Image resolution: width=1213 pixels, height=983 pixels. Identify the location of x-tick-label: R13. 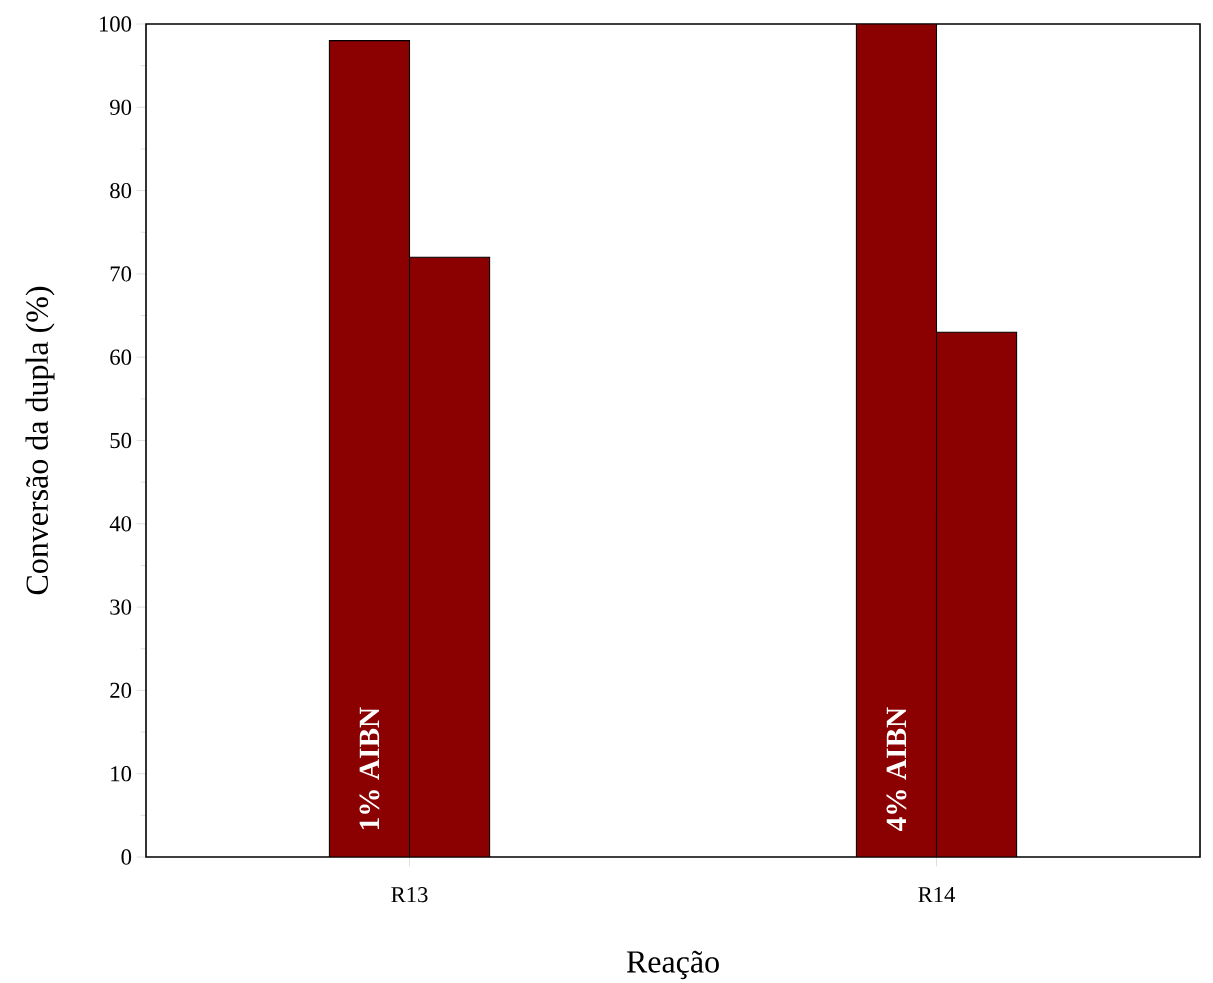
(409, 895).